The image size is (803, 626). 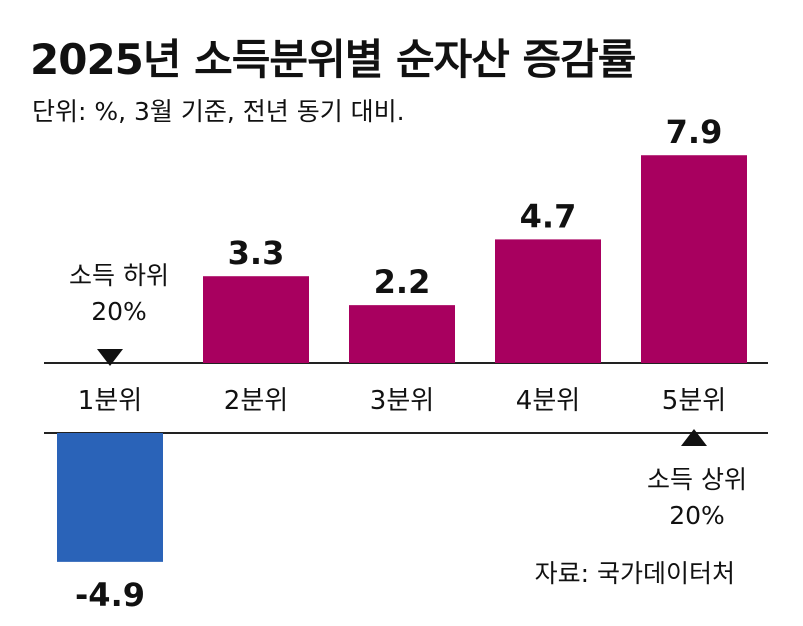 I want to click on income-high-note: 소득 상위 20%, so click(x=697, y=498).